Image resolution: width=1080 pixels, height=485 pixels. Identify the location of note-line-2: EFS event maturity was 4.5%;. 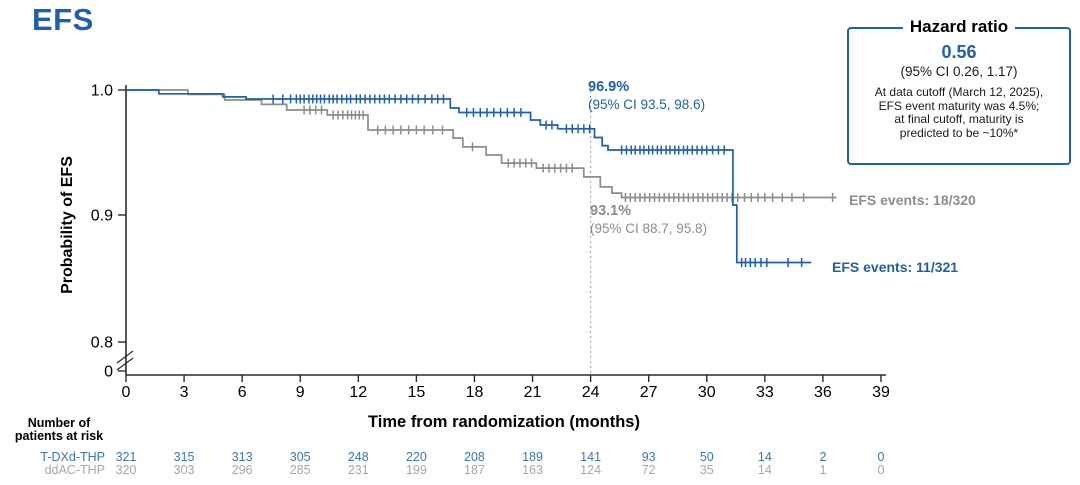
(959, 105).